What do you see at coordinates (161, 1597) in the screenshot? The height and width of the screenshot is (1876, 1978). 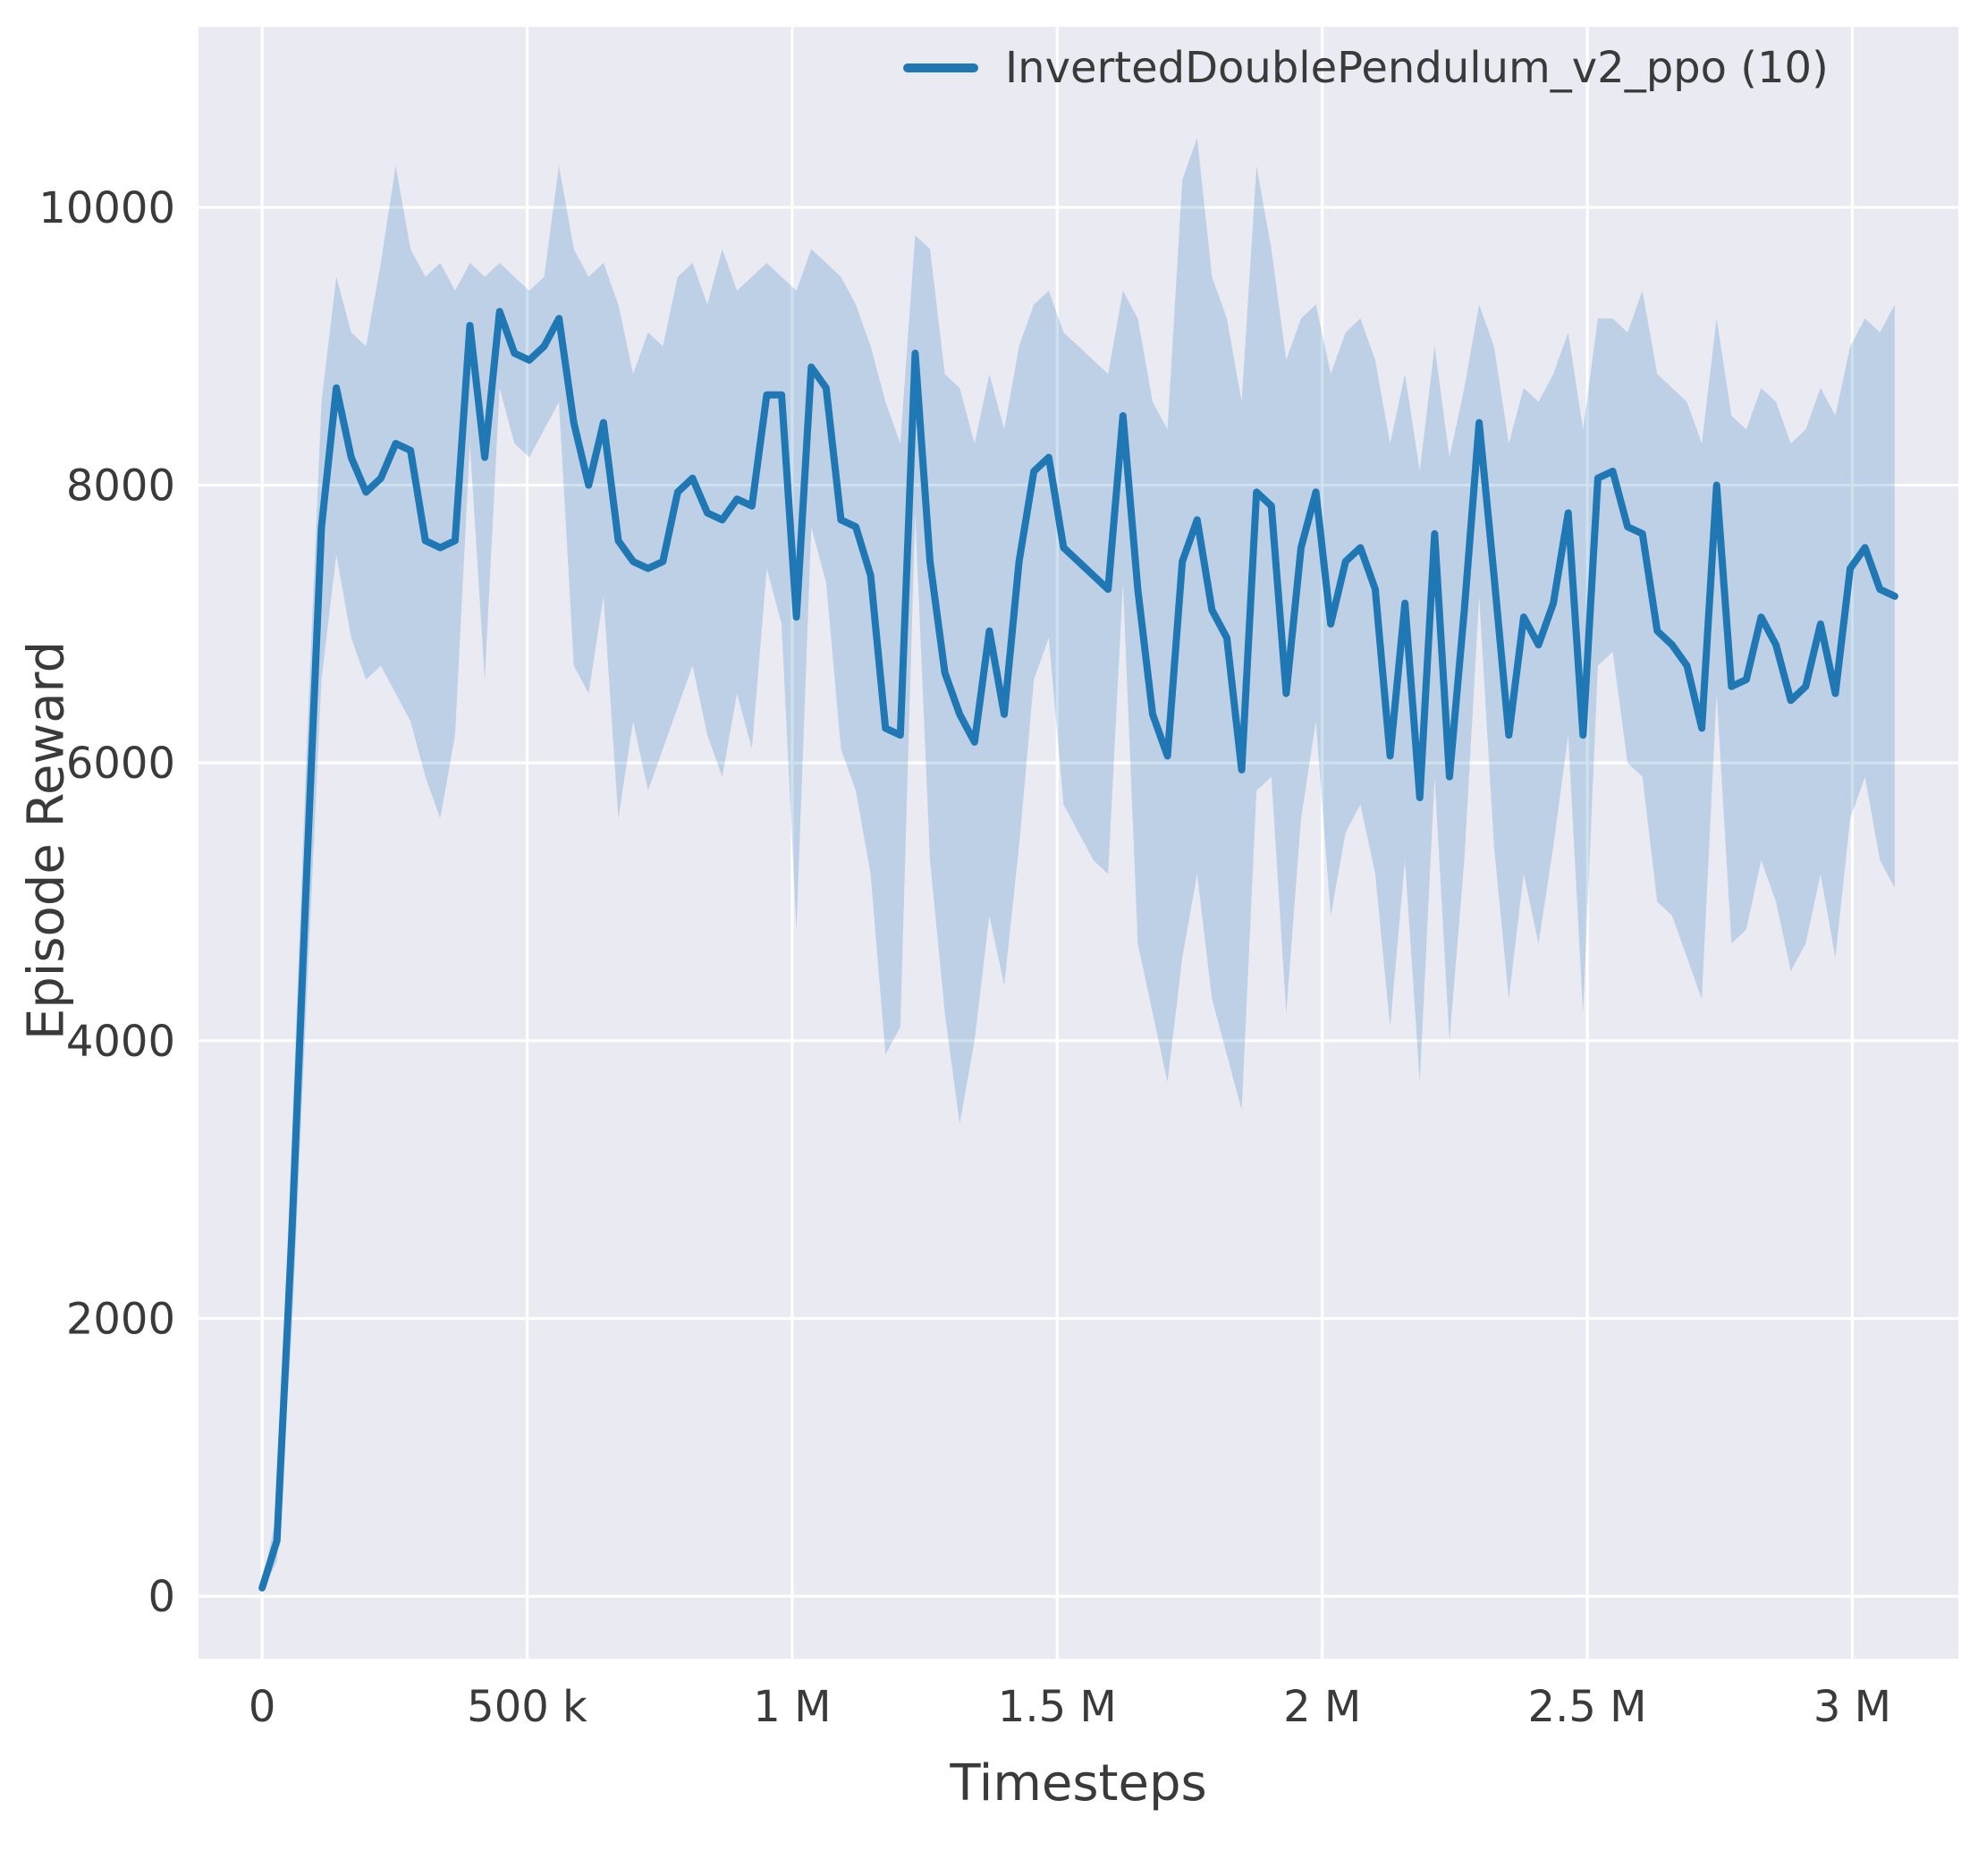 I see `y-tick-label: 0` at bounding box center [161, 1597].